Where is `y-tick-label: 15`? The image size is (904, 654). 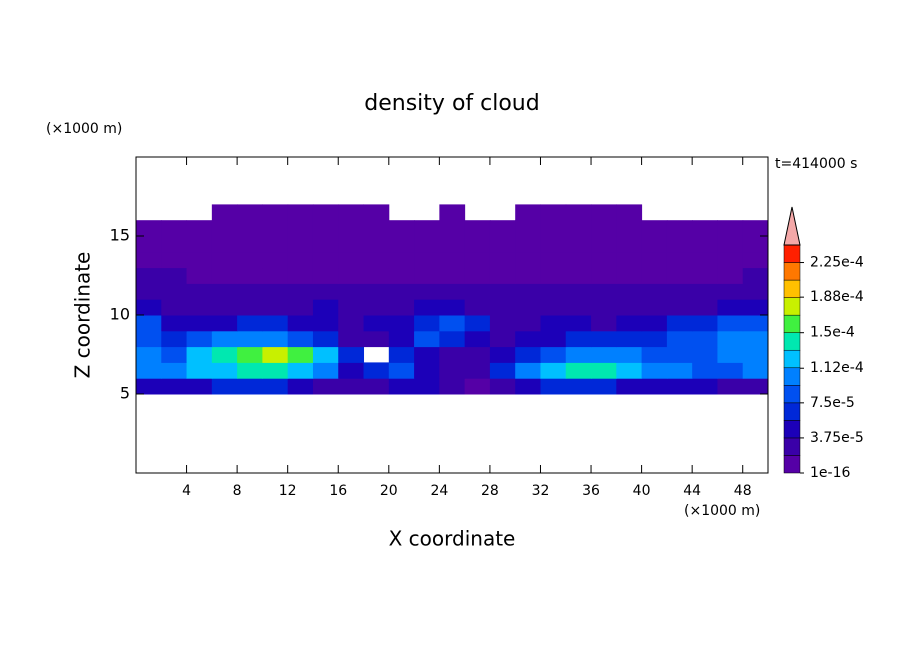
y-tick-label: 15 is located at coordinates (120, 235).